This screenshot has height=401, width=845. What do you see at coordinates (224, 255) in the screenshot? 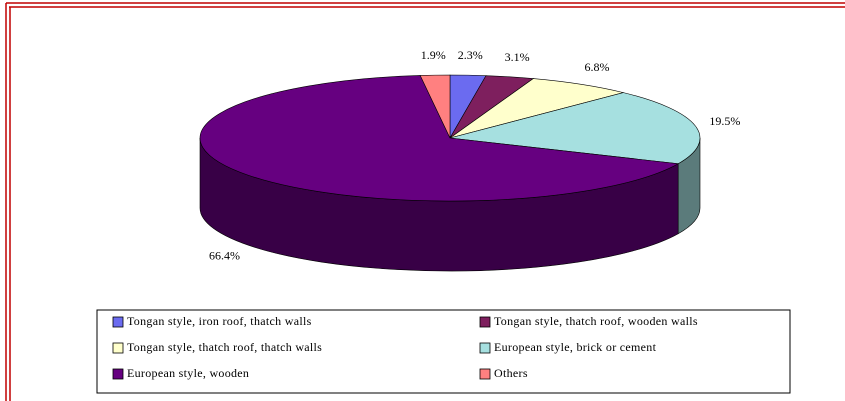
I see `data-label: 66.4%` at bounding box center [224, 255].